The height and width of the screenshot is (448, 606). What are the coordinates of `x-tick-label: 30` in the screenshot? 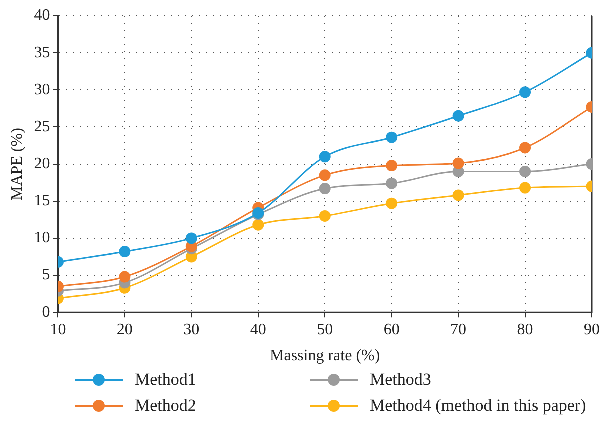 It's located at (192, 329).